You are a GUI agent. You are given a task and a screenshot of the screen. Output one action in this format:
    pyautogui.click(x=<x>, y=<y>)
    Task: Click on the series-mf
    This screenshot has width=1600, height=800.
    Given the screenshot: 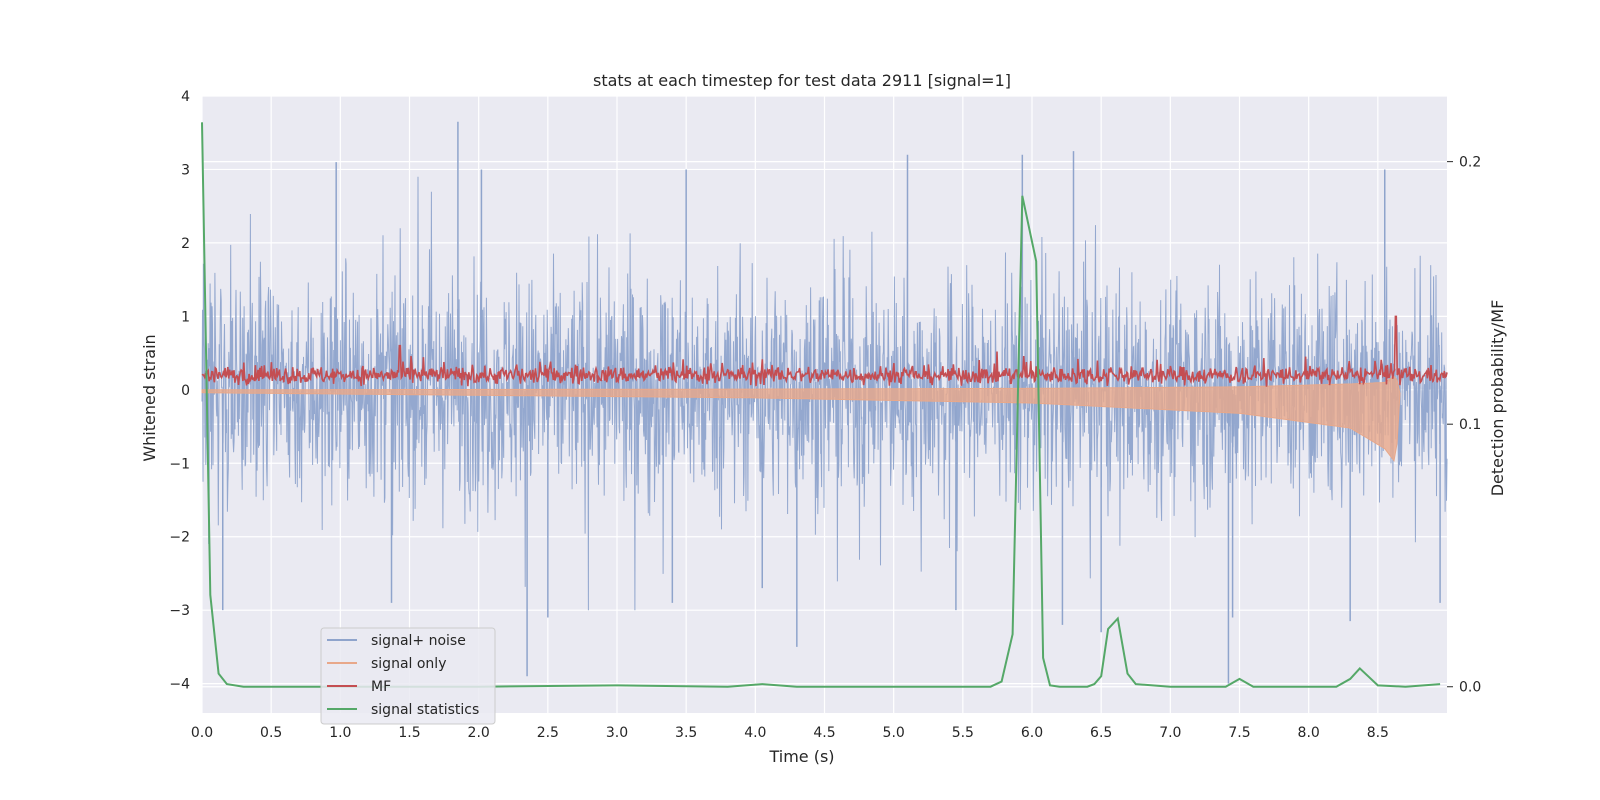 What is the action you would take?
    pyautogui.click(x=824, y=351)
    